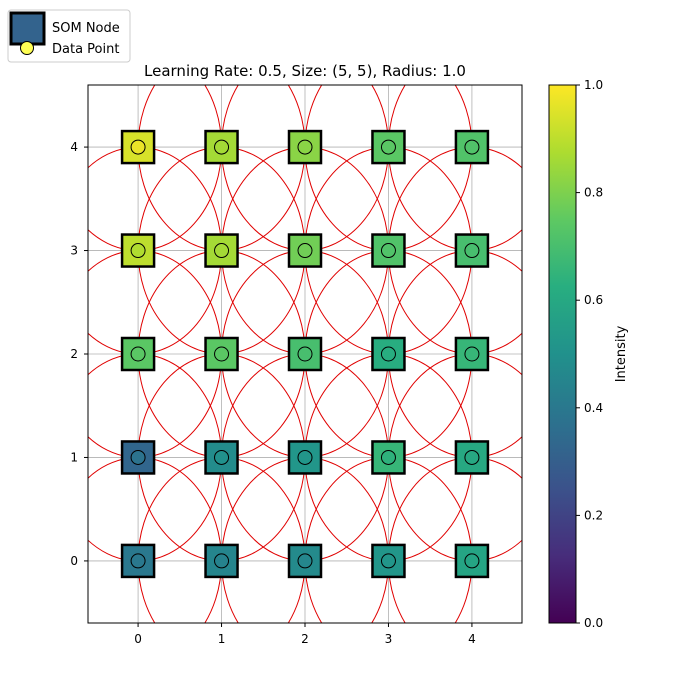  I want to click on y-tick-label: 3, so click(74, 251).